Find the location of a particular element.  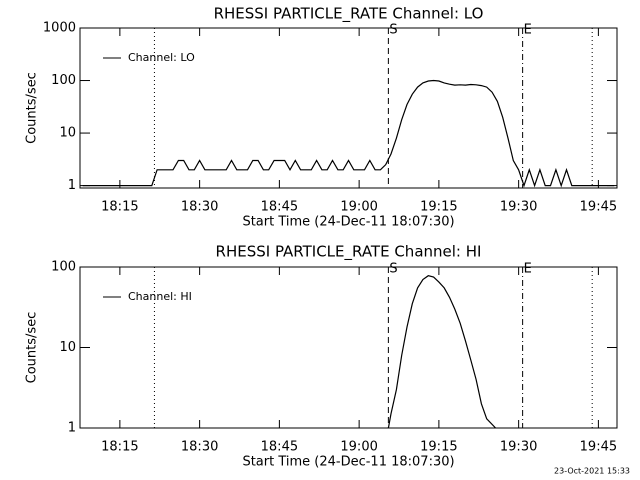

footer: 23-Oct-2021 15:33 is located at coordinates (592, 471).